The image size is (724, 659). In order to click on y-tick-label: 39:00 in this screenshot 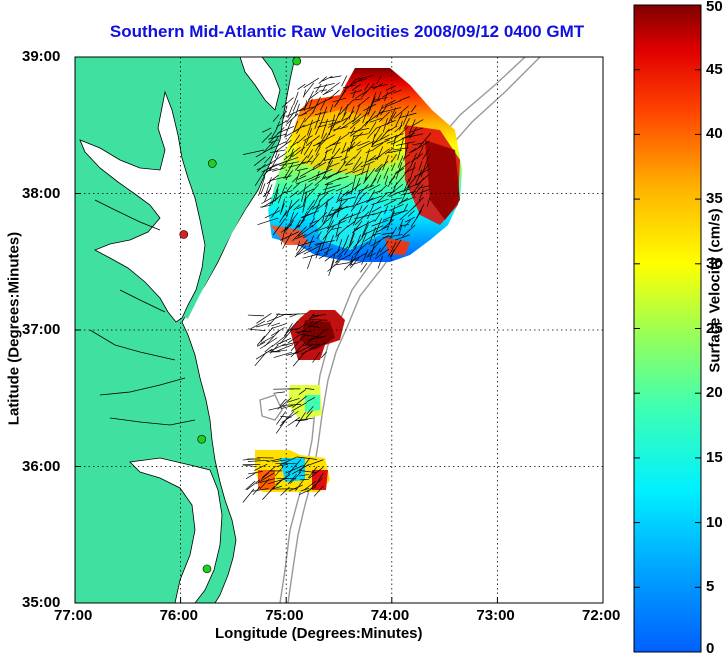, I will do `click(41, 56)`.